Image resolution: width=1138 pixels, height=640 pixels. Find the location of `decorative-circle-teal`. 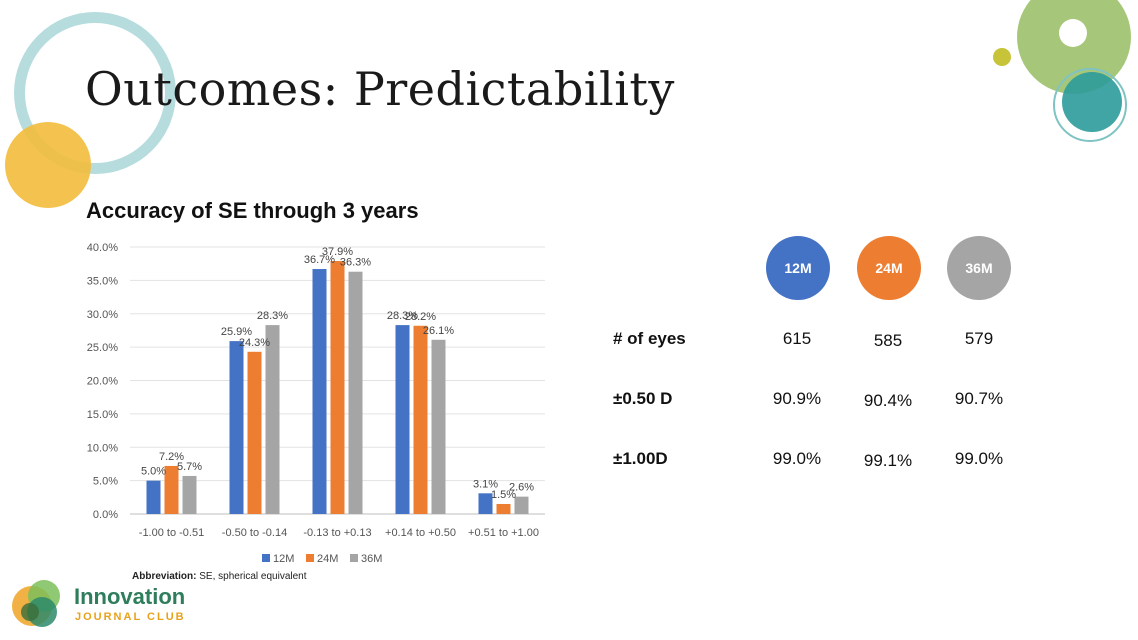

decorative-circle-teal is located at coordinates (1092, 102).